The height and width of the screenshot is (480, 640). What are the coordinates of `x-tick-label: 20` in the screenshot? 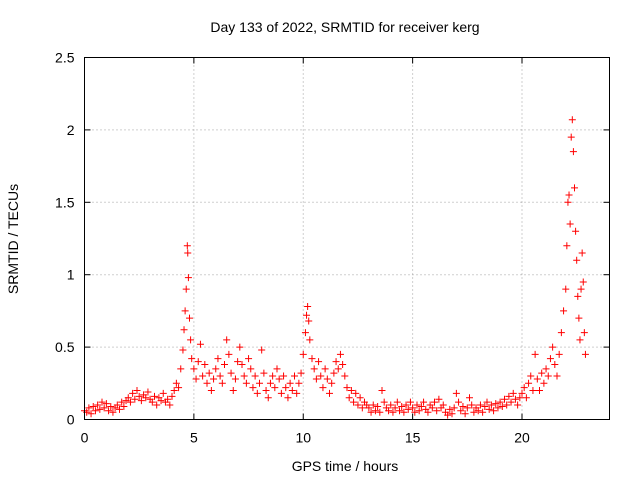 It's located at (522, 438).